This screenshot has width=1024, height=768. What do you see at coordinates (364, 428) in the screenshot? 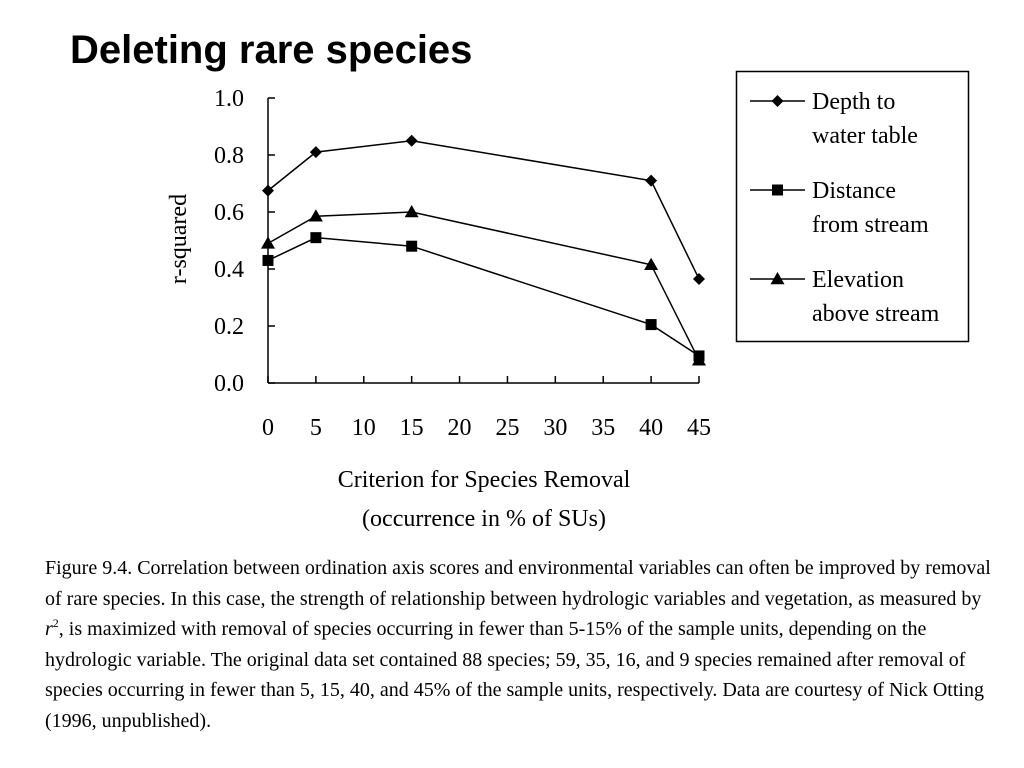
I see `x-tick-label: 10` at bounding box center [364, 428].